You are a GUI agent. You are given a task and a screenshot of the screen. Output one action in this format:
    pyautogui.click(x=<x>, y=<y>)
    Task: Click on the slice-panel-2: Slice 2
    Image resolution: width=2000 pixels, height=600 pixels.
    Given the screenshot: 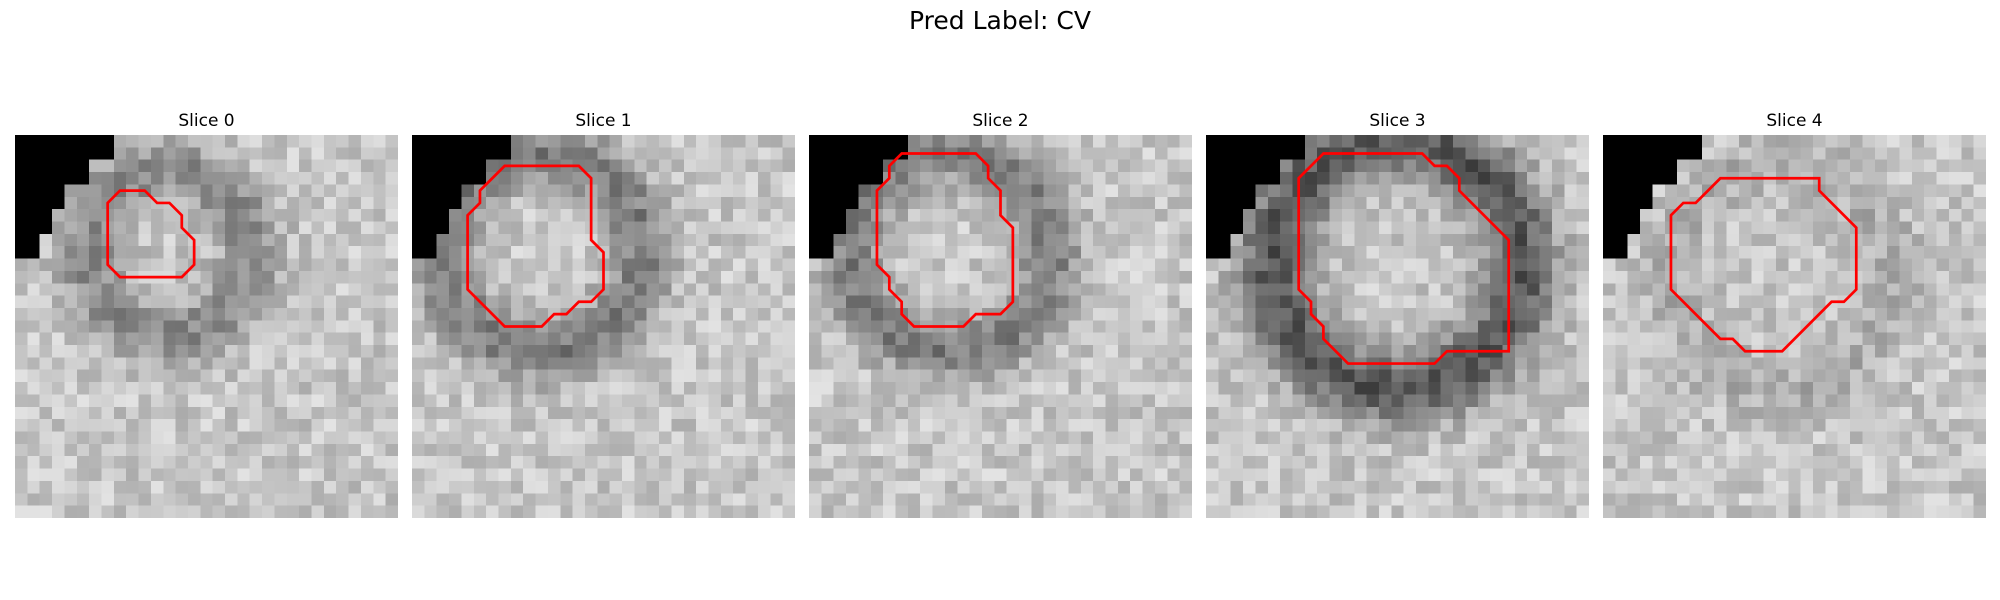 What is the action you would take?
    pyautogui.click(x=1000, y=313)
    